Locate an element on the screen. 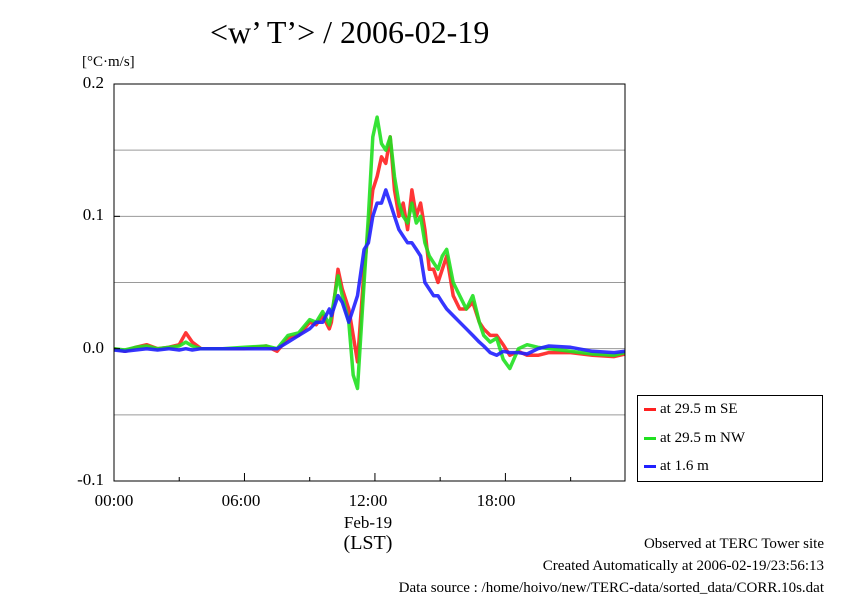 The height and width of the screenshot is (597, 842). legend-label: at 29.5 m SE is located at coordinates (699, 409).